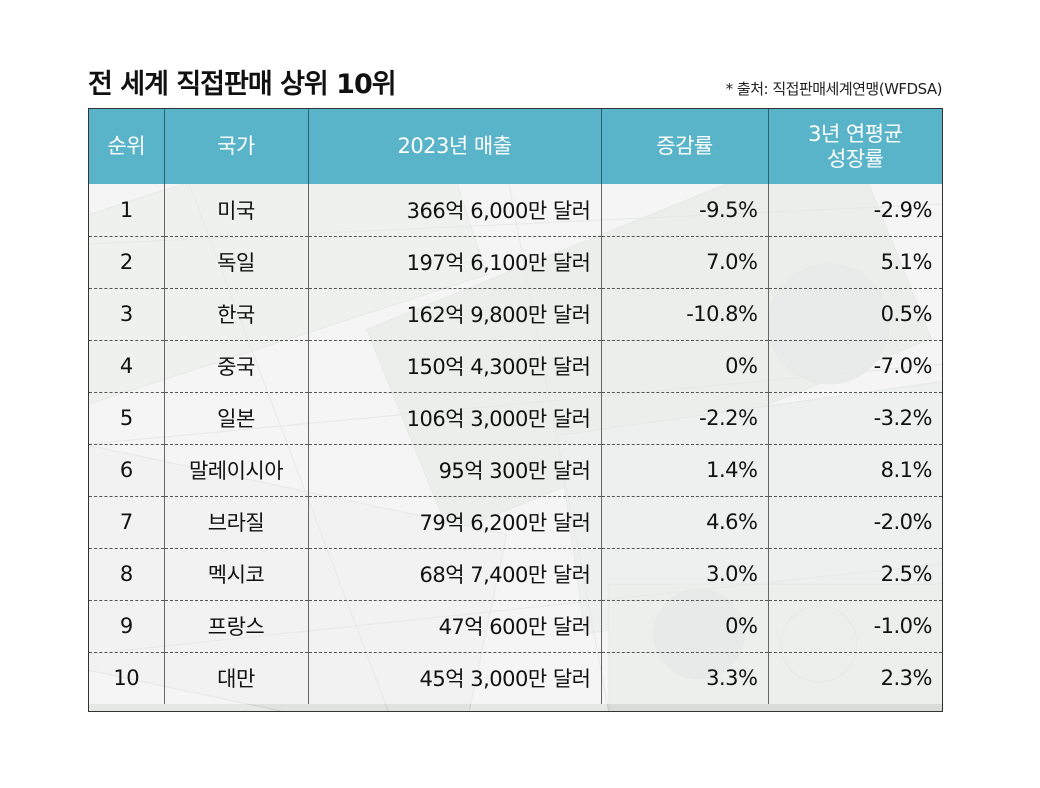  Describe the element at coordinates (236, 314) in the screenshot. I see `cell-country: 한국` at that location.